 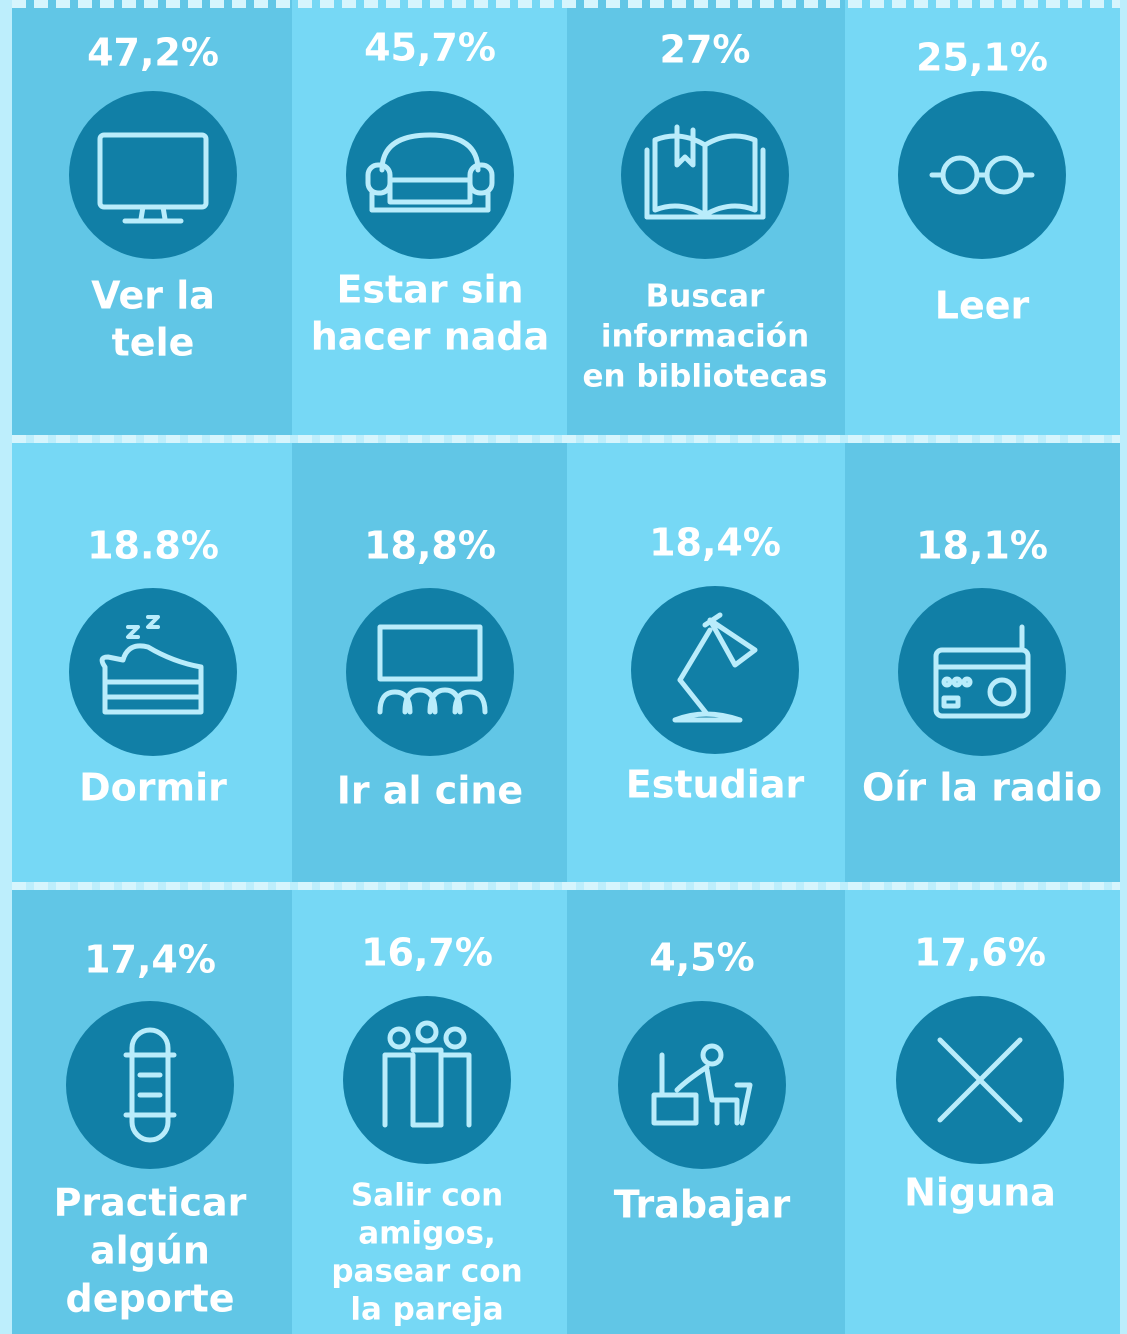 What do you see at coordinates (426, 1310) in the screenshot?
I see `activity-label: la pareja` at bounding box center [426, 1310].